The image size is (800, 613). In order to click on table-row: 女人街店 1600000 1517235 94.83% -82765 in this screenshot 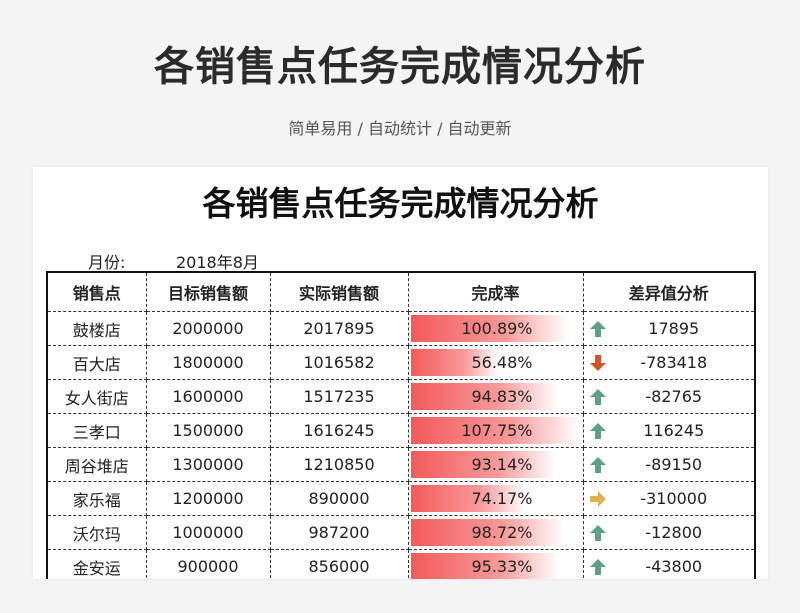, I will do `click(401, 396)`.